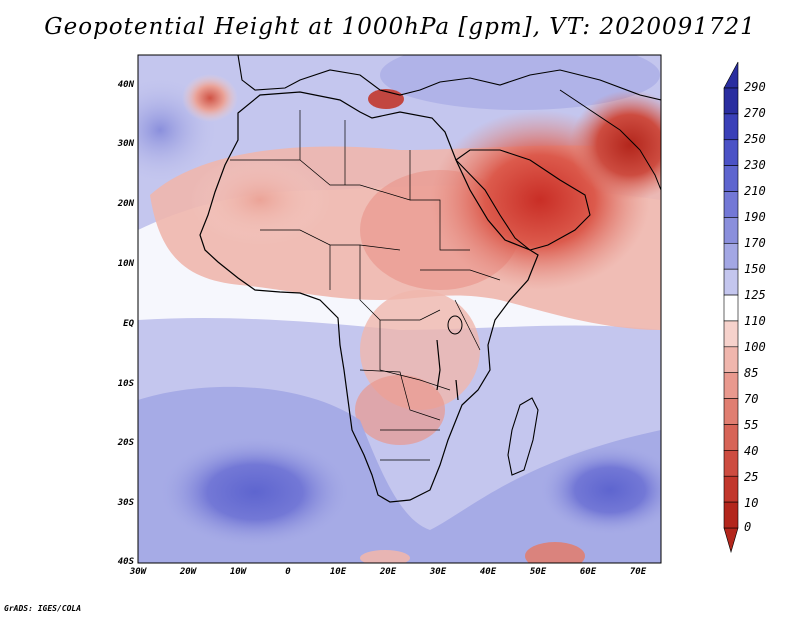 The image size is (800, 618). Describe the element at coordinates (128, 324) in the screenshot. I see `y-tick-label: EQ` at that location.